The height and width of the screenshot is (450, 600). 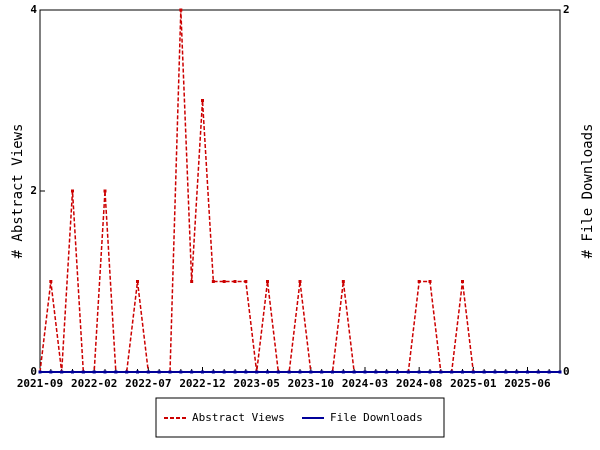 What do you see at coordinates (94, 383) in the screenshot?
I see `x-tick-label: 2022-02` at bounding box center [94, 383].